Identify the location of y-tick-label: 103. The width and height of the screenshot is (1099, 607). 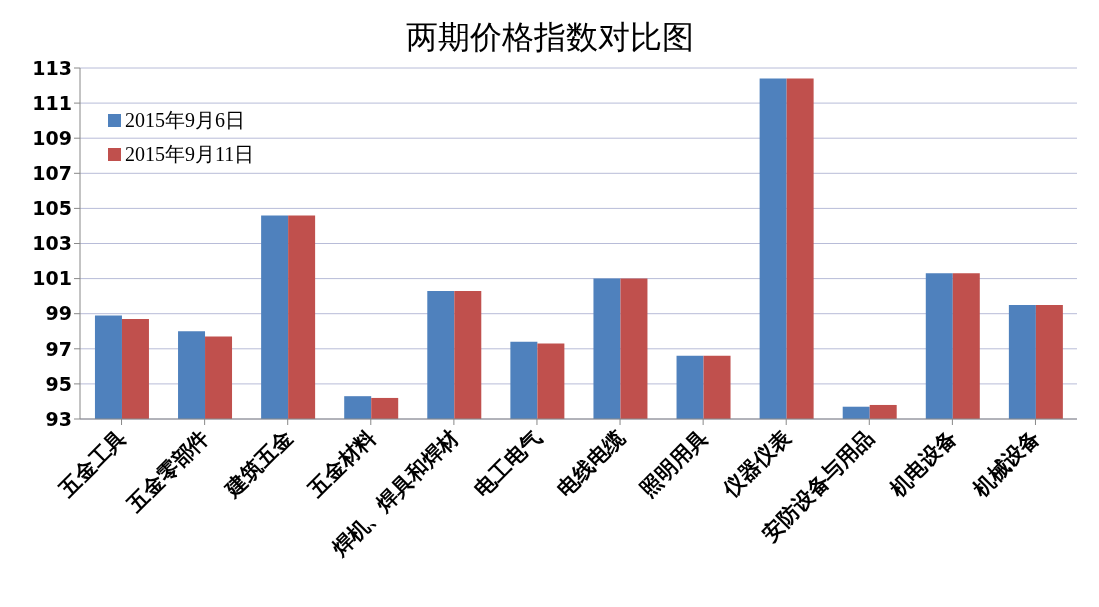
(52, 243).